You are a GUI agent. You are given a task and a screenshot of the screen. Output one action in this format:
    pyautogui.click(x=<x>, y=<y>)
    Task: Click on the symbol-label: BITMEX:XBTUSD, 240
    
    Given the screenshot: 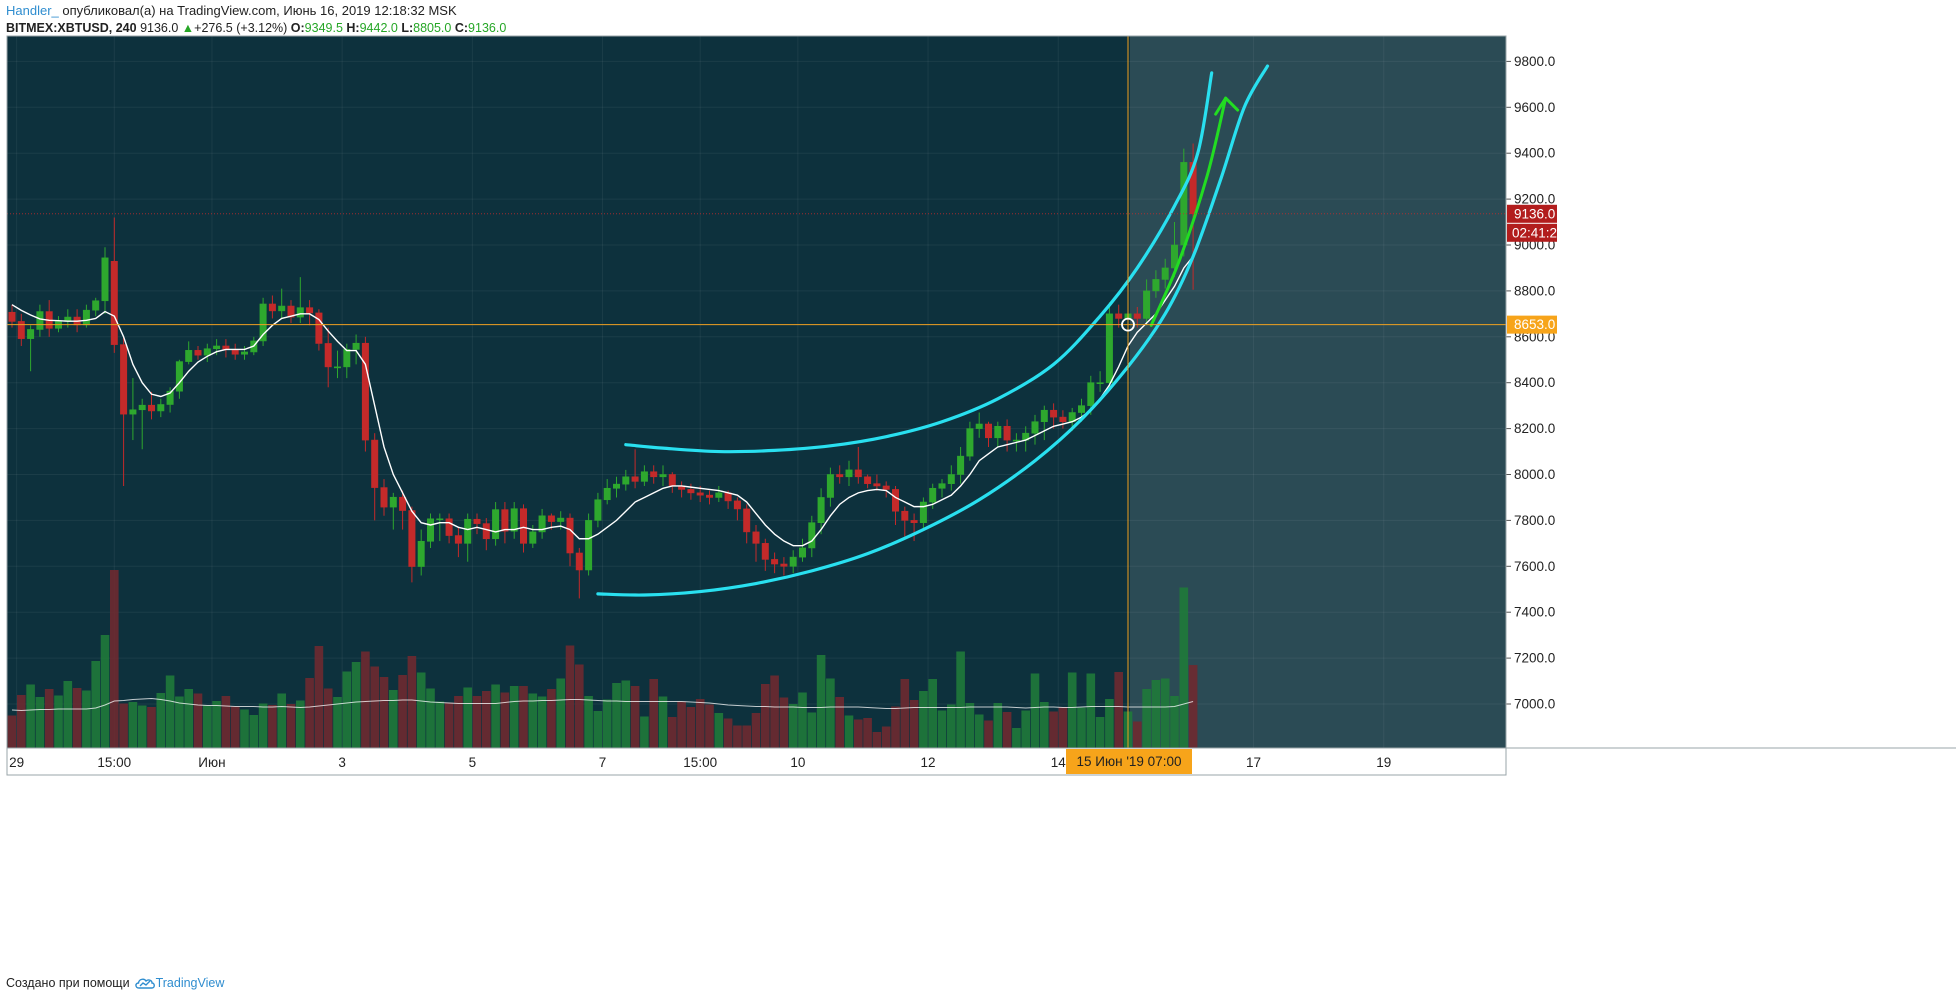 What is the action you would take?
    pyautogui.click(x=71, y=28)
    